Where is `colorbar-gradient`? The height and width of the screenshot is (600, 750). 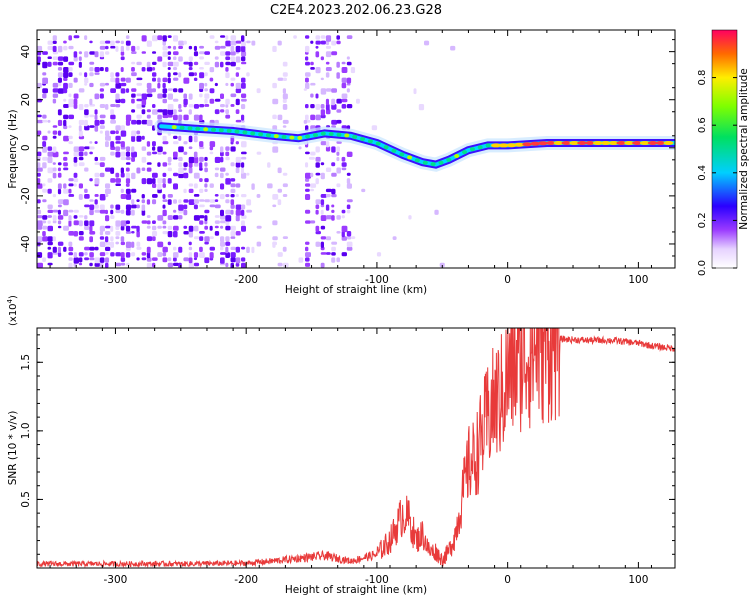
colorbar-gradient is located at coordinates (724, 149).